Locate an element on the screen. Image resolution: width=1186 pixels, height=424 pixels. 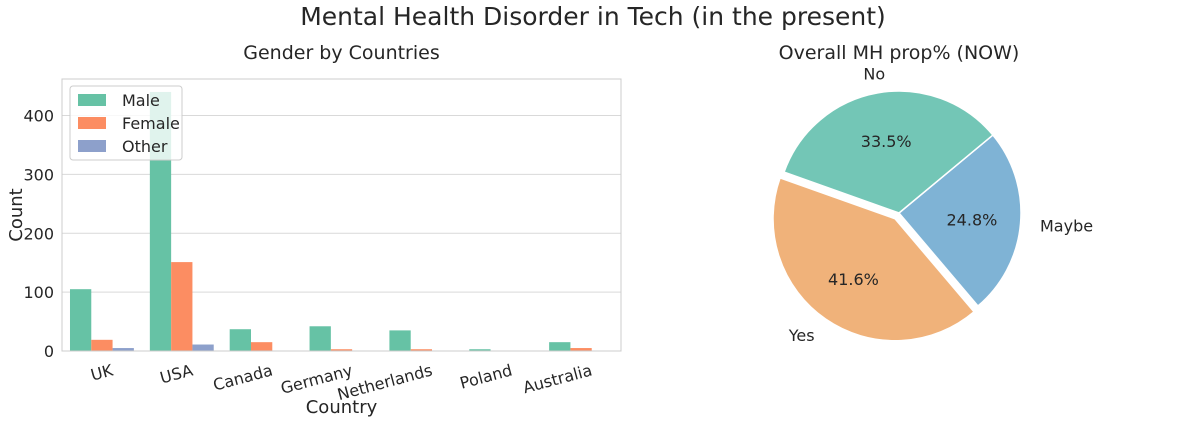
pie-pct-label: 41.6% is located at coordinates (853, 279).